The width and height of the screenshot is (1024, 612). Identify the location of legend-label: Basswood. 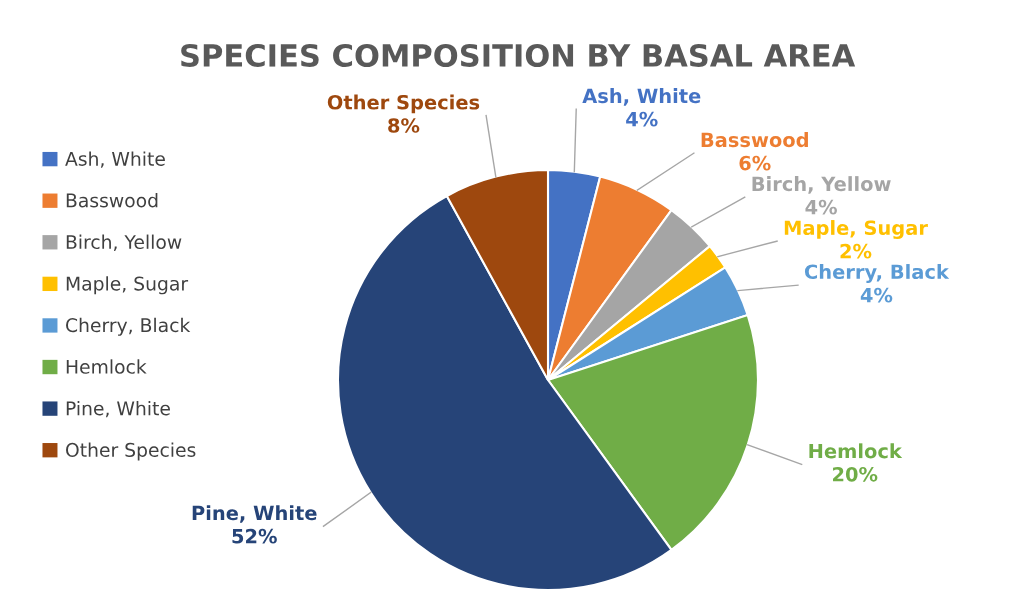
(112, 200).